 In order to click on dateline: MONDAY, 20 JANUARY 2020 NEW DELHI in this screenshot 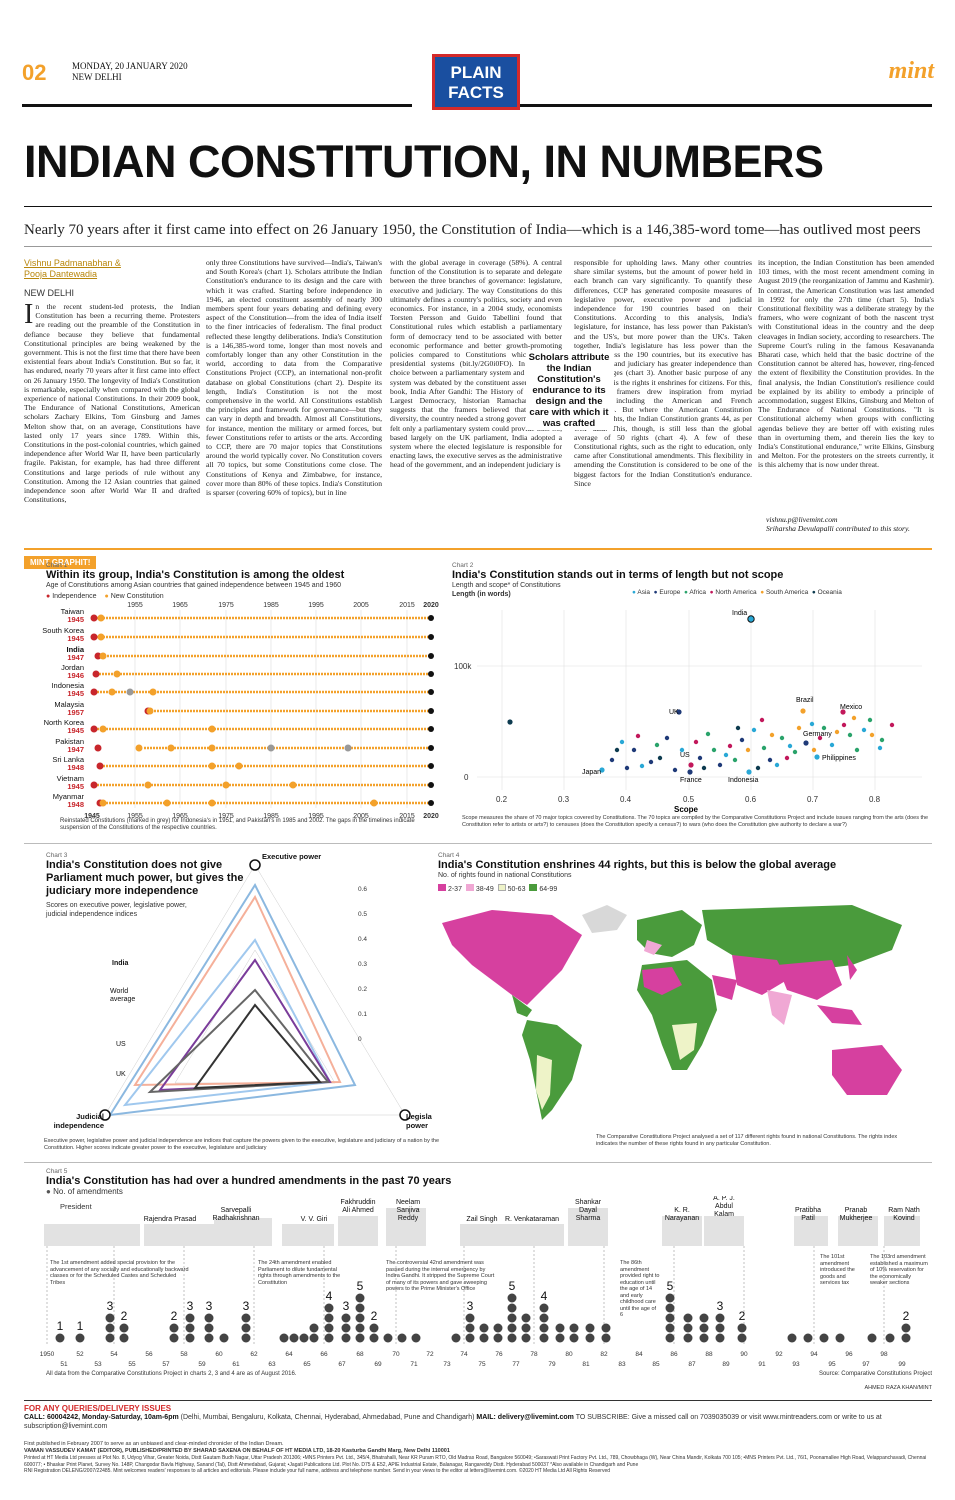, I will do `click(130, 72)`.